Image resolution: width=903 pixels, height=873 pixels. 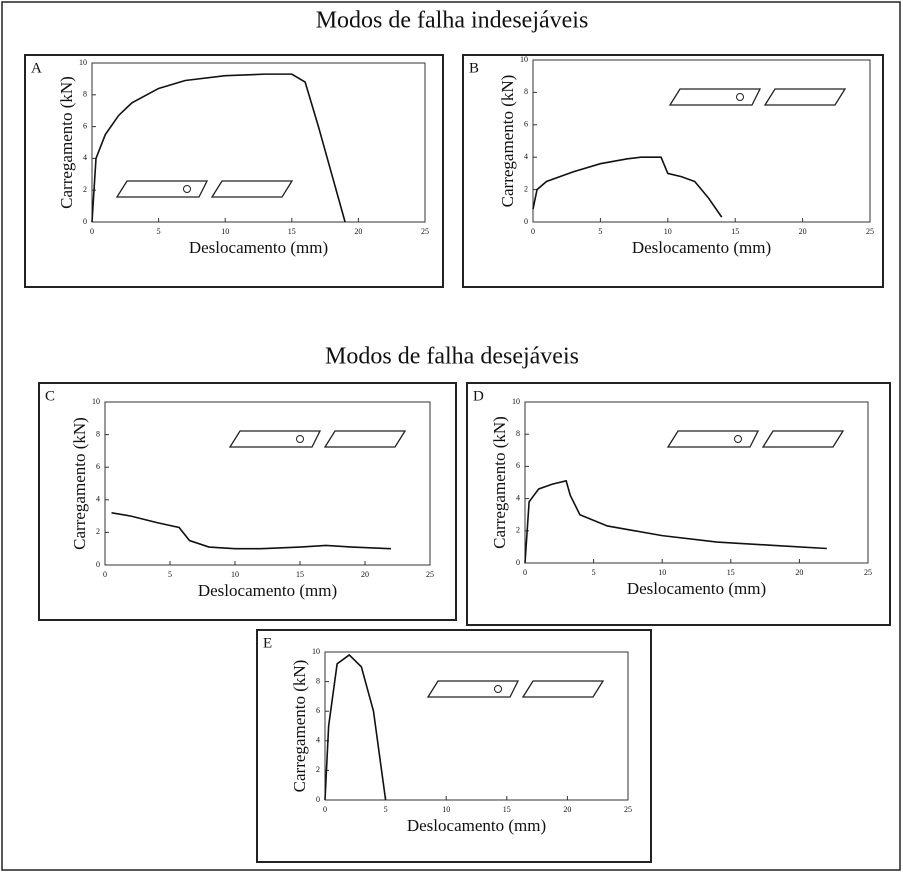 What do you see at coordinates (452, 21) in the screenshot?
I see `heading: Modos de falha indesejáveis` at bounding box center [452, 21].